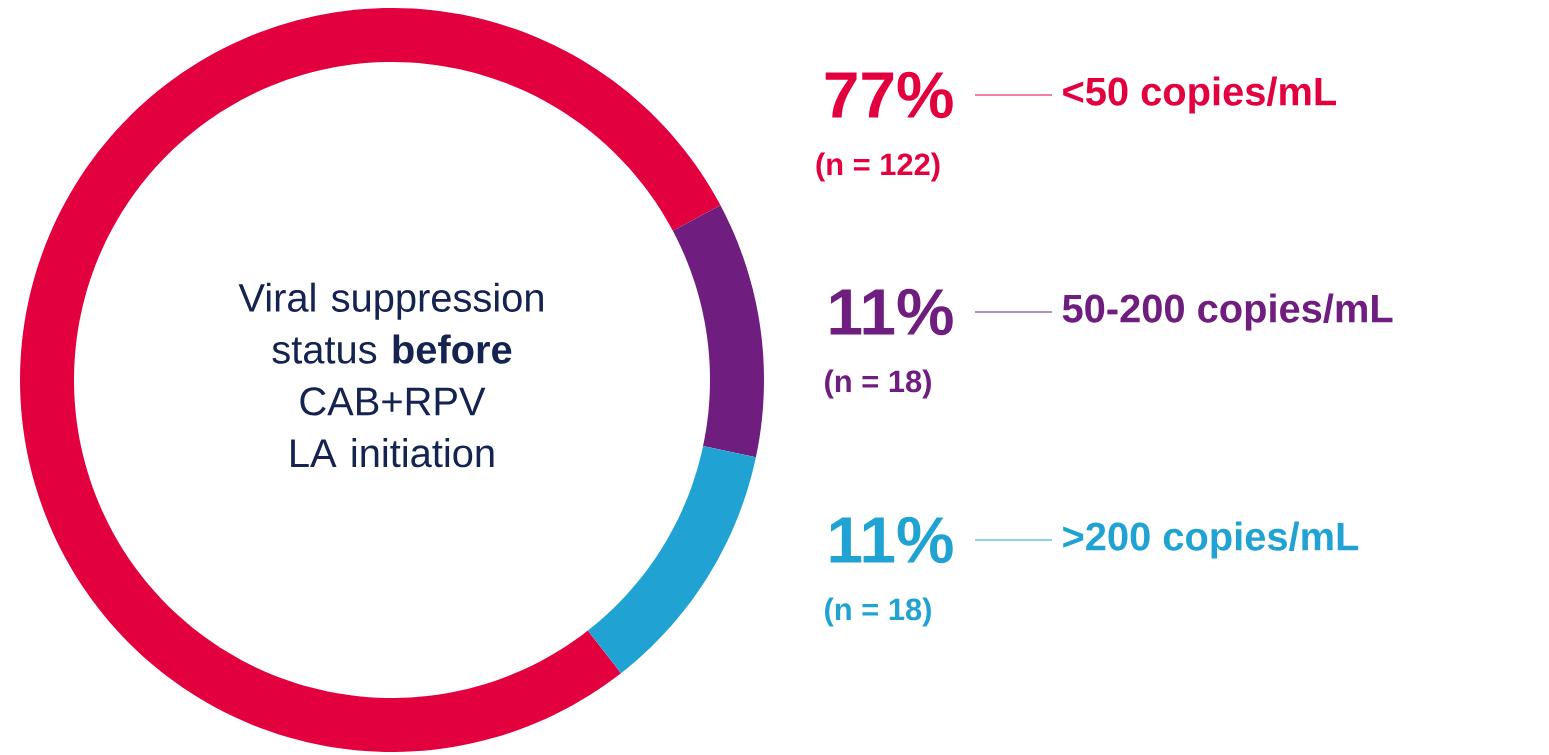 The width and height of the screenshot is (1549, 755). Describe the element at coordinates (390, 375) in the screenshot. I see `text: Viral suppression status before CAB+RPV LA initiation` at that location.